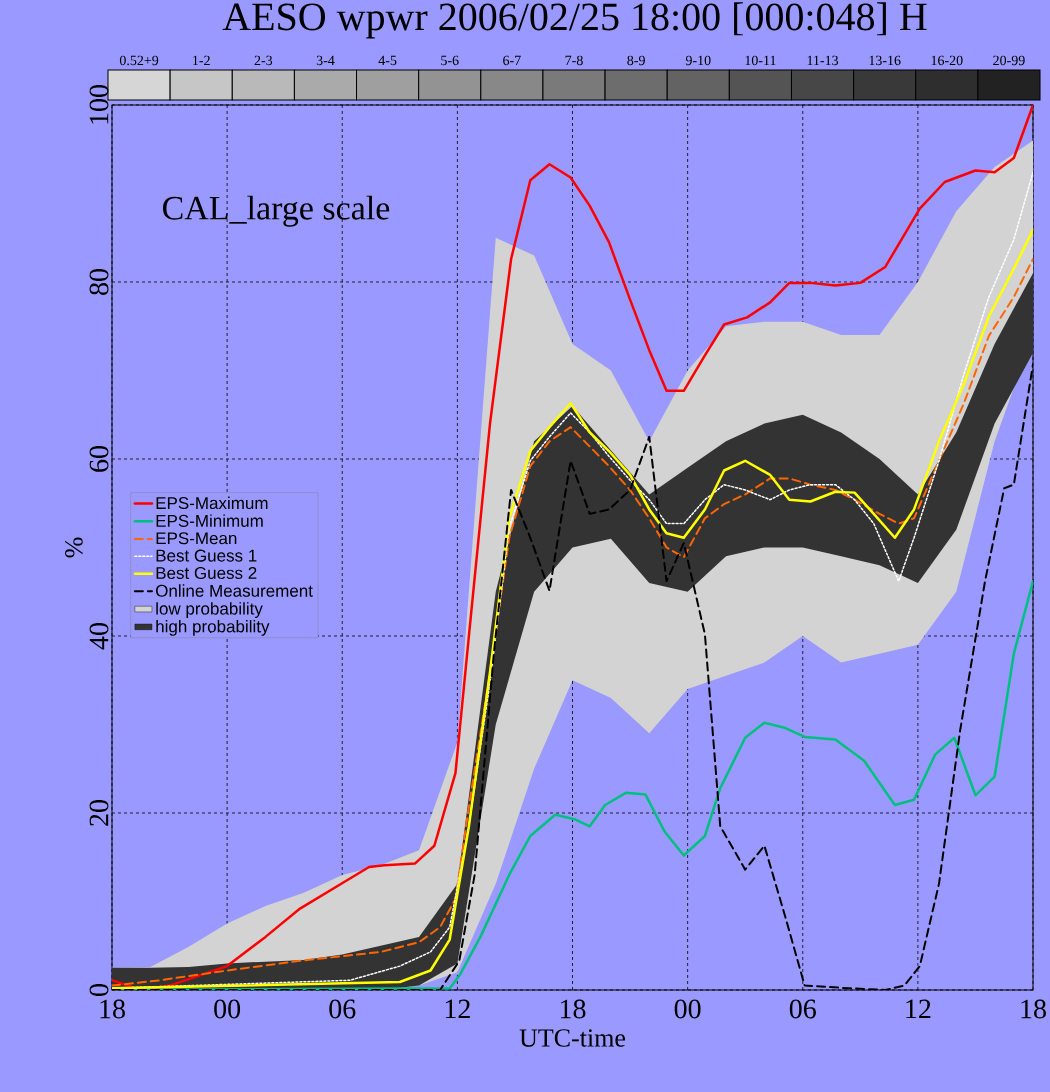 The width and height of the screenshot is (1050, 1092). What do you see at coordinates (574, 60) in the screenshot?
I see `category-label: 7-8` at bounding box center [574, 60].